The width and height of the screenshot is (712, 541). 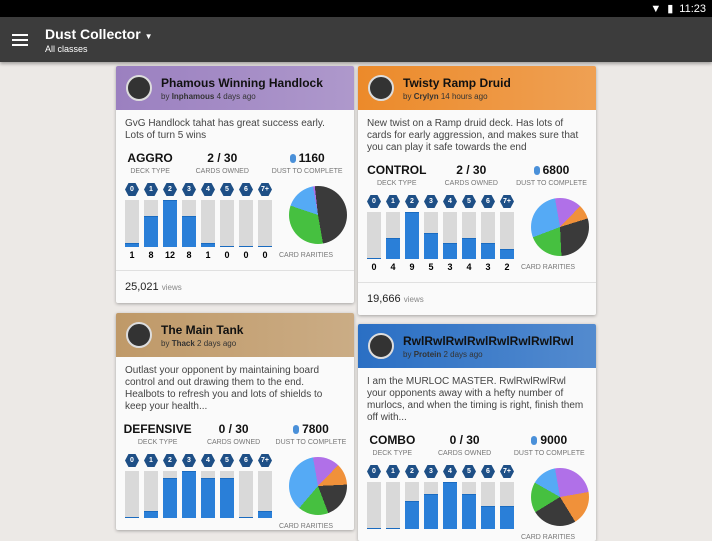 I want to click on class-avatar-icon, so click(x=139, y=88).